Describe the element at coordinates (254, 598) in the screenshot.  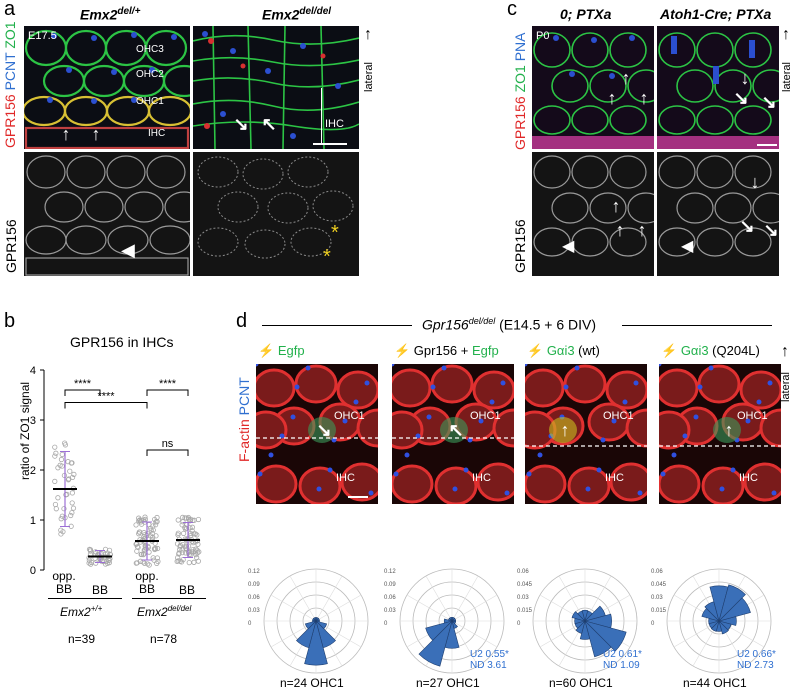
I see `polar-tick-label: 0.06` at that location.